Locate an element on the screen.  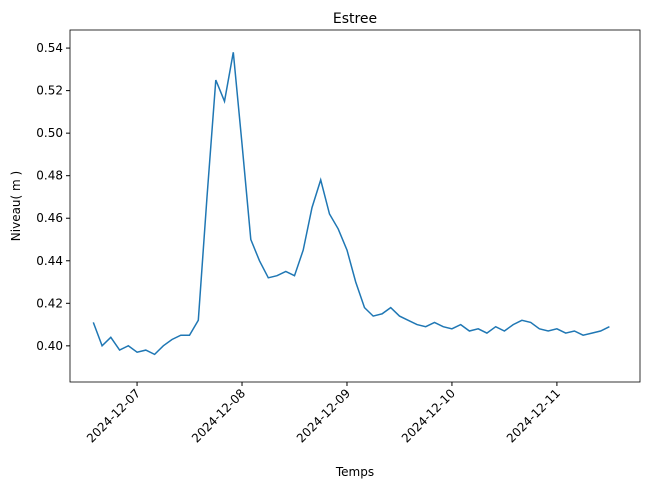
x-tick-label: 2024-12-08 is located at coordinates (218, 415).